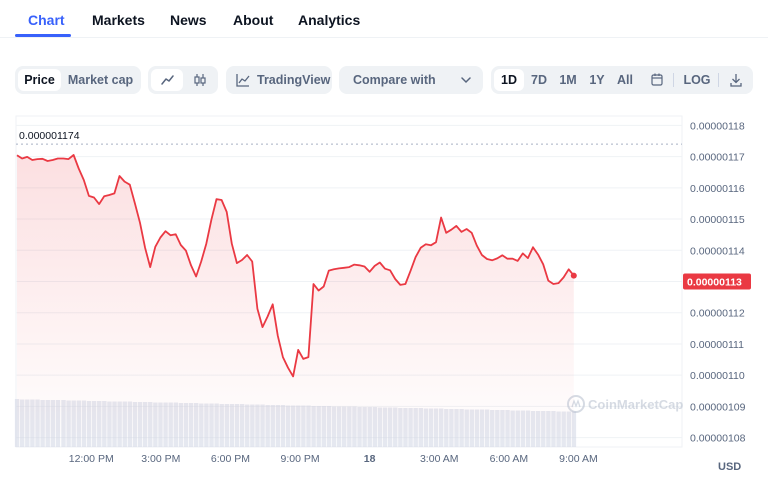 This screenshot has height=487, width=768. What do you see at coordinates (230, 459) in the screenshot?
I see `x-tick-label: 6:00 PM` at bounding box center [230, 459].